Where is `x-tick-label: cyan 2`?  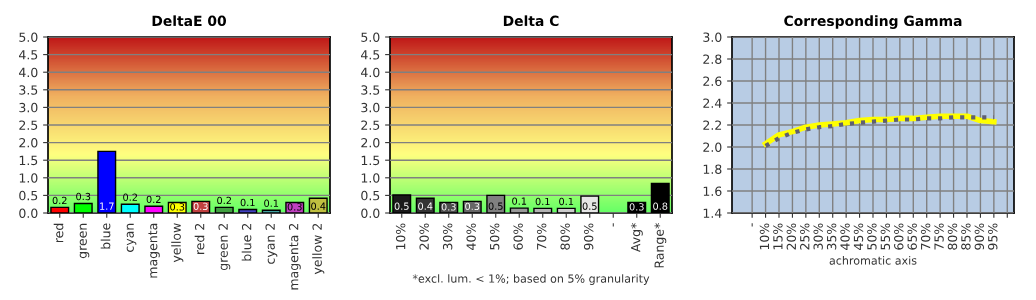 x-tick-label: cyan 2 is located at coordinates (271, 243).